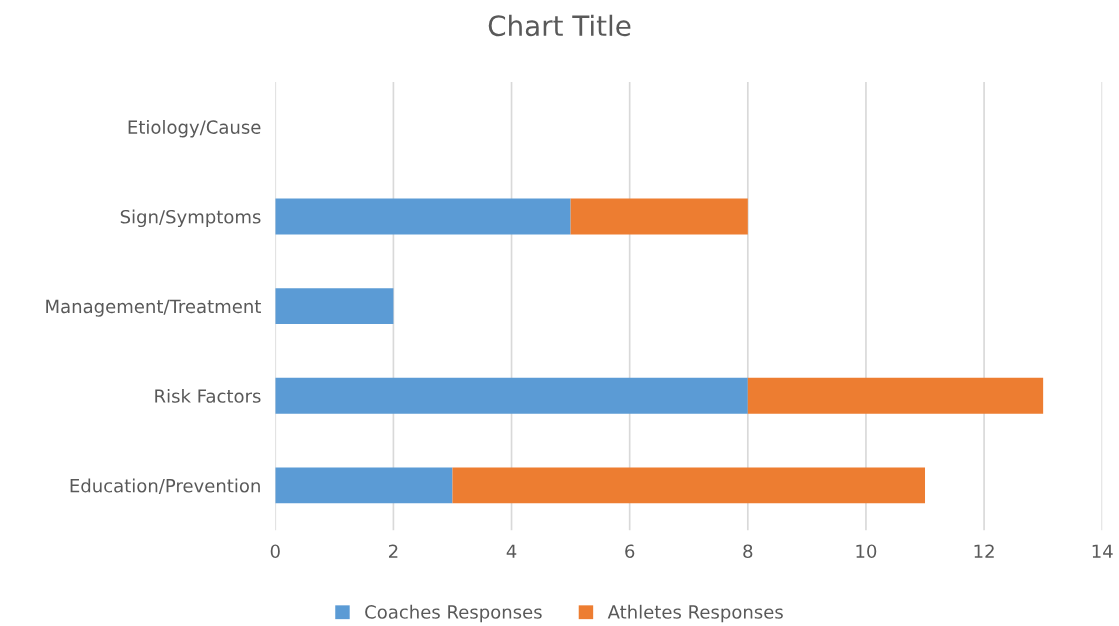 The image size is (1119, 626). Describe the element at coordinates (559, 25) in the screenshot. I see `chart-title: Chart Title` at that location.